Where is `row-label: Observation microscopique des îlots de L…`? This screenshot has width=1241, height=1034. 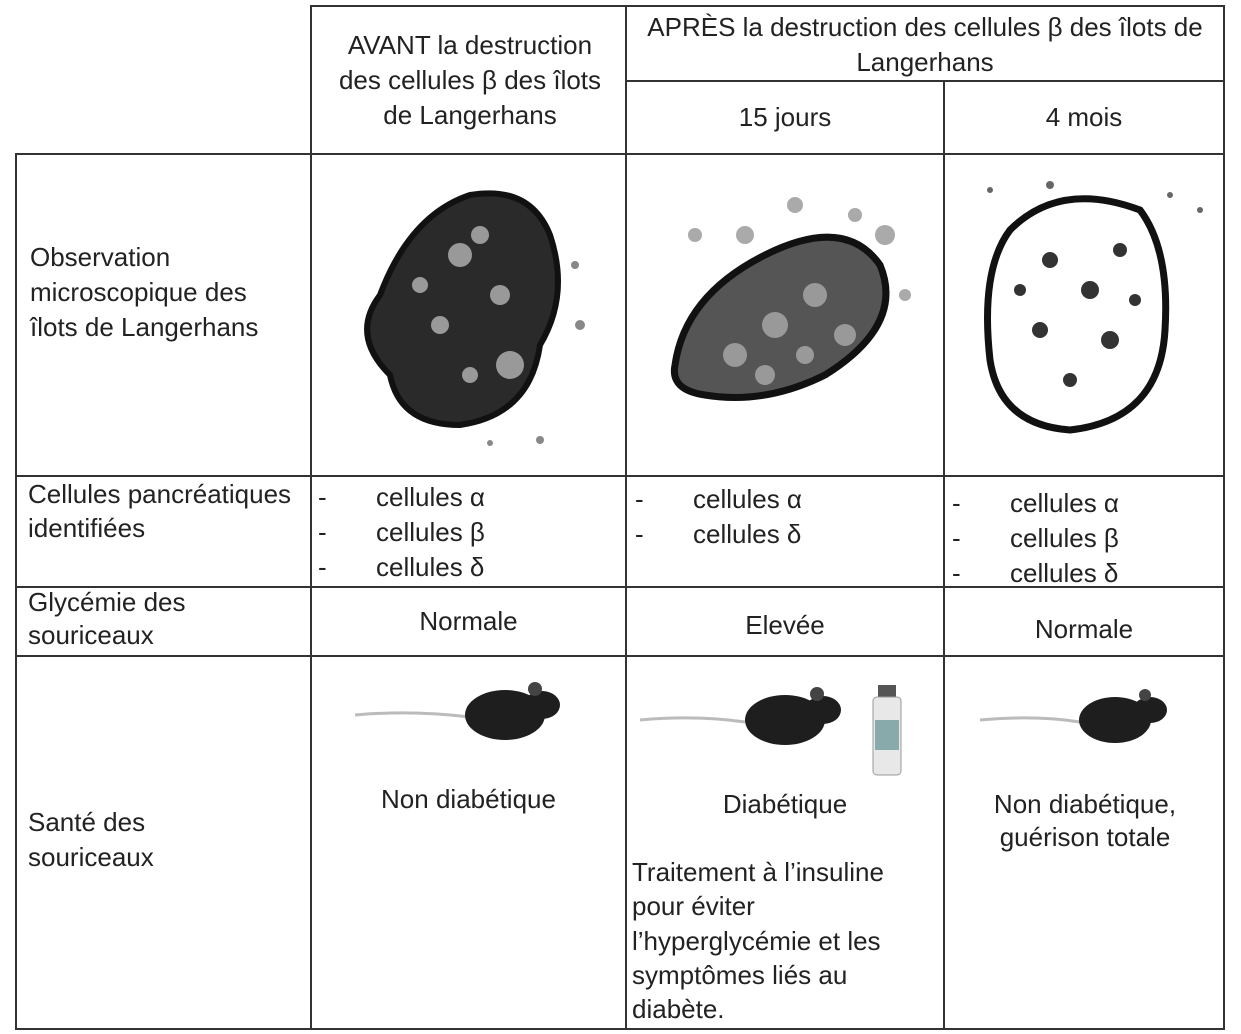
row-label: Observation microscopique des îlots de L… is located at coordinates (144, 292).